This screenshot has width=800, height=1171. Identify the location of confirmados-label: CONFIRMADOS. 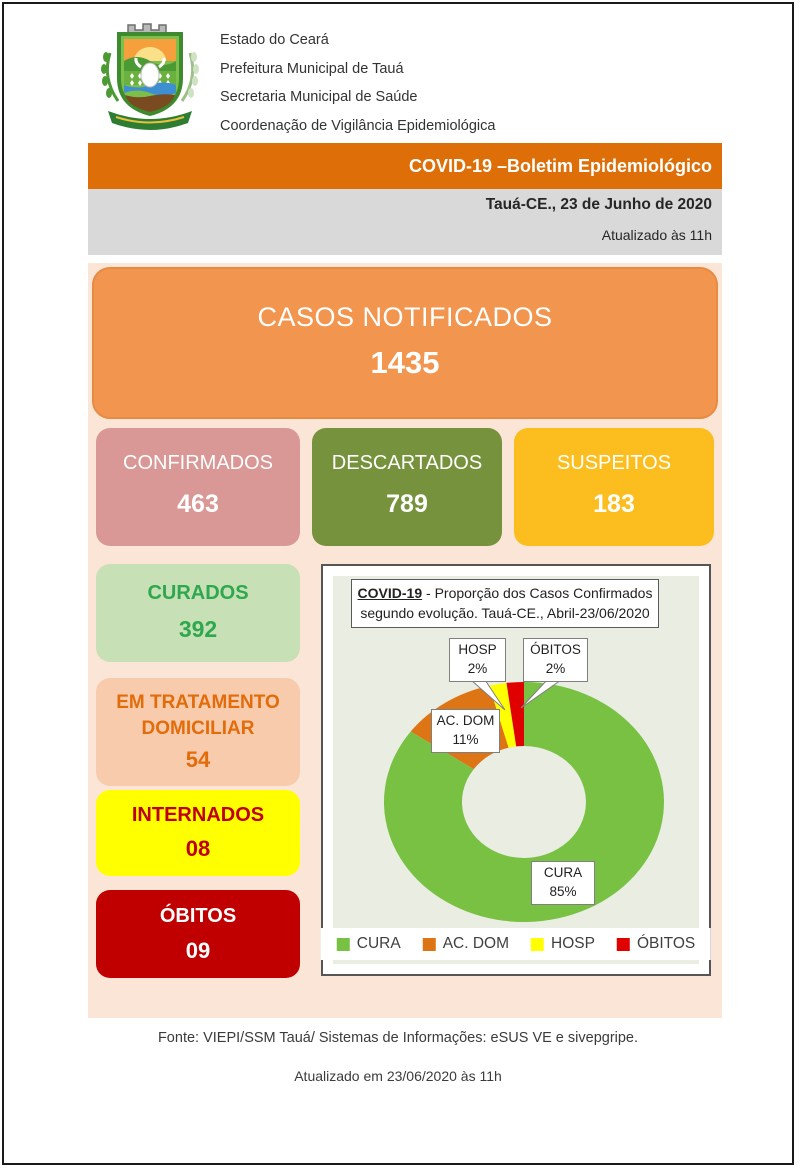
(198, 463).